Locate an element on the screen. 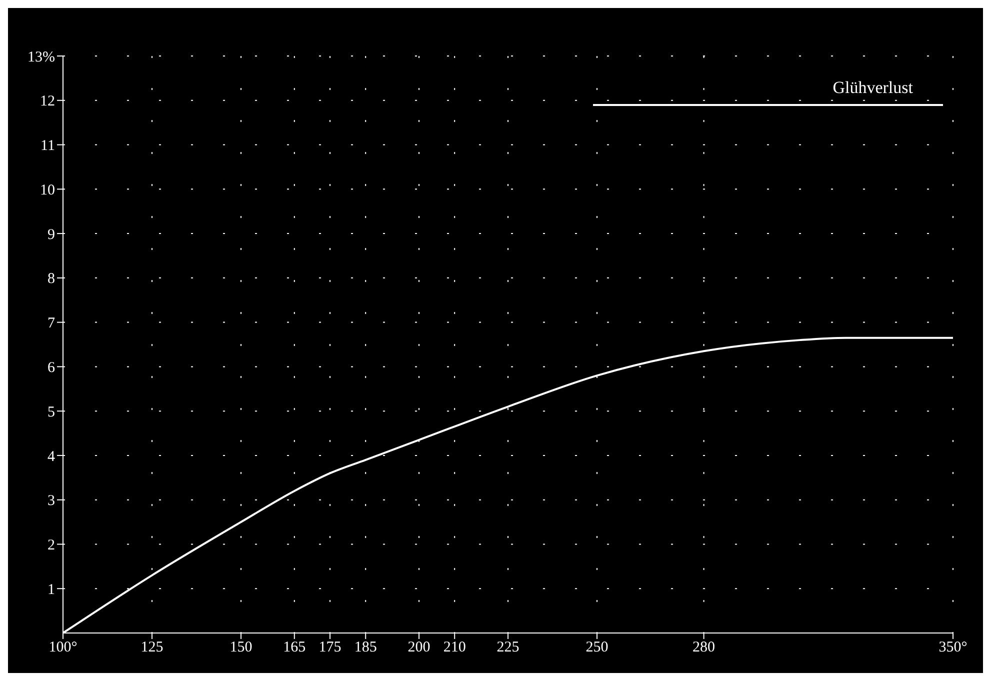 The image size is (991, 681). x-tick-label: 185 is located at coordinates (365, 648).